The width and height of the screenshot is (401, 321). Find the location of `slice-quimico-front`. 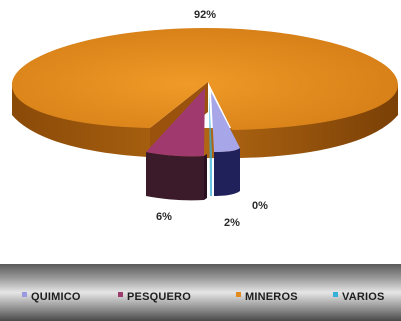

slice-quimico-front is located at coordinates (227, 172).